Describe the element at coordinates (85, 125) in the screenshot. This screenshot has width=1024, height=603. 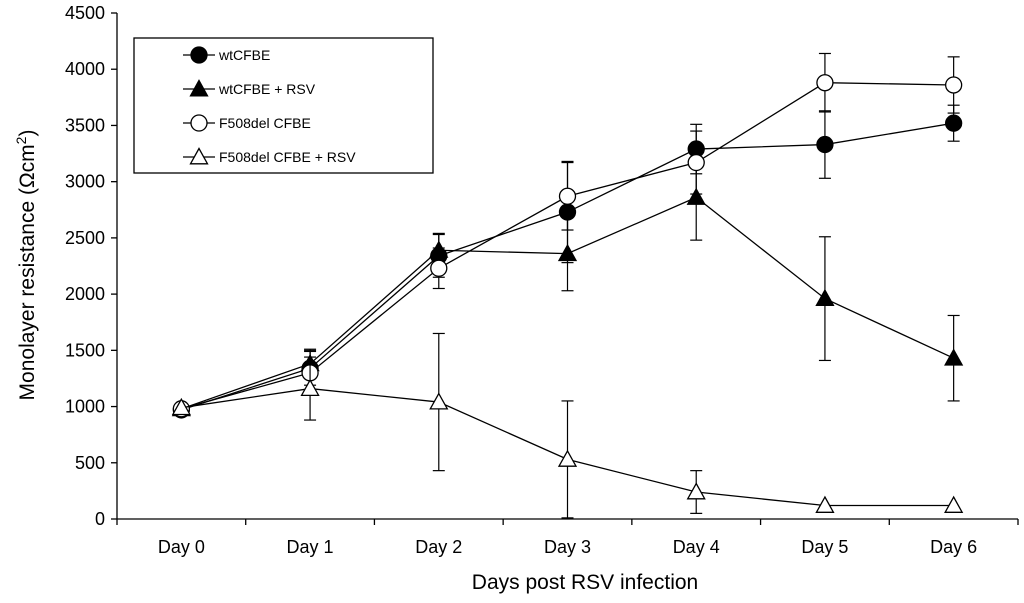
I see `y-tick-label: 3500` at that location.